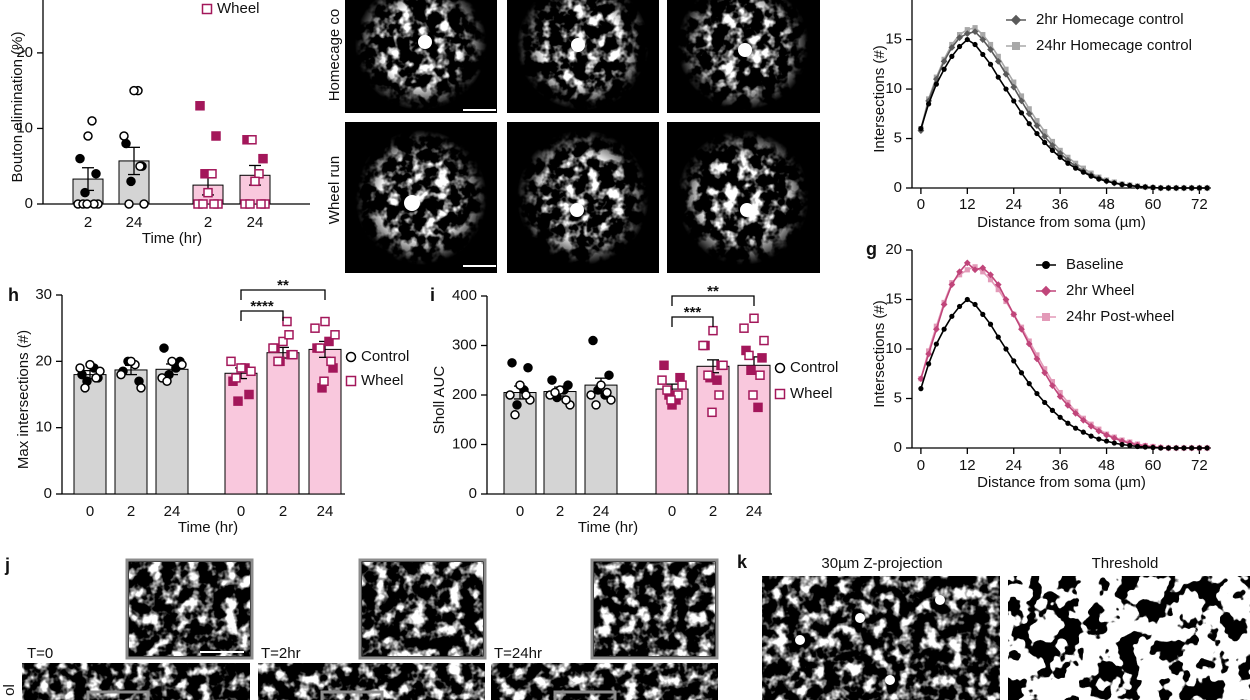  Describe the element at coordinates (1061, 482) in the screenshot. I see `x-axis-label: Distance from soma (µm)` at that location.